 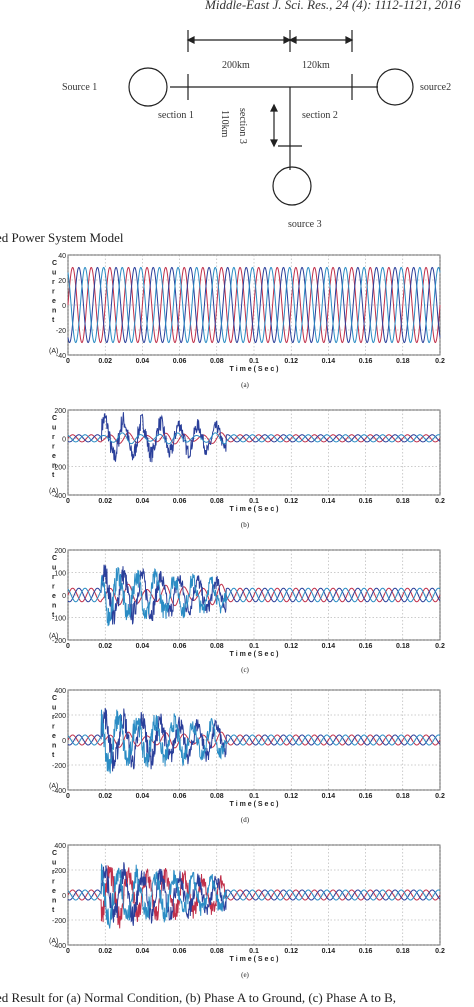 What do you see at coordinates (292, 186) in the screenshot?
I see `source-3-generator` at bounding box center [292, 186].